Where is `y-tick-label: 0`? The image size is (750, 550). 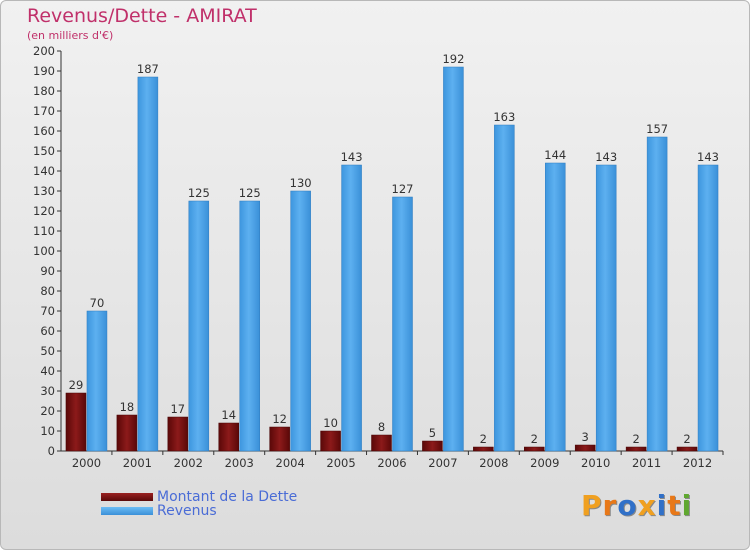 y-tick-label: 0 is located at coordinates (51, 451).